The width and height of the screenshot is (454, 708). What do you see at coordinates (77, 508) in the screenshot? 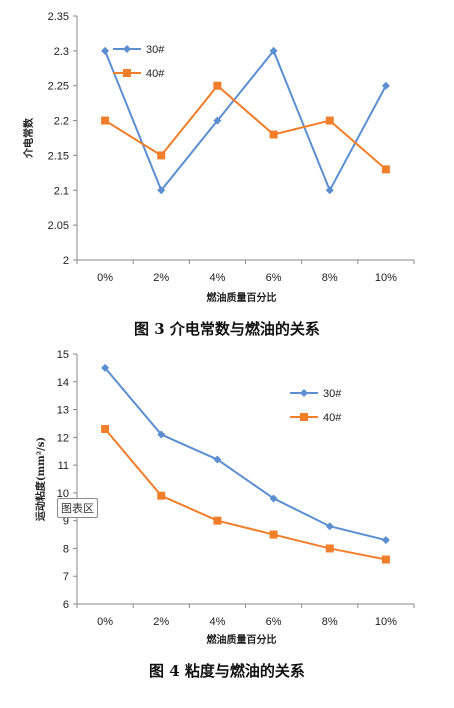
I see `chart-area-tooltip: 图表区` at bounding box center [77, 508].